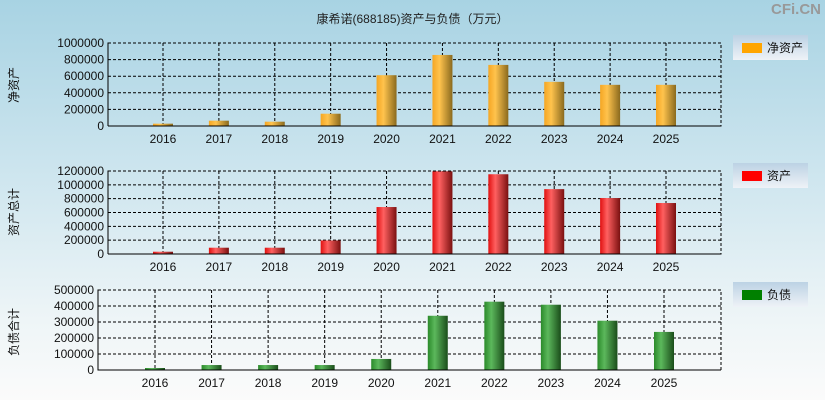 The image size is (825, 400). I want to click on legend-net-assets: 净资产, so click(770, 47).